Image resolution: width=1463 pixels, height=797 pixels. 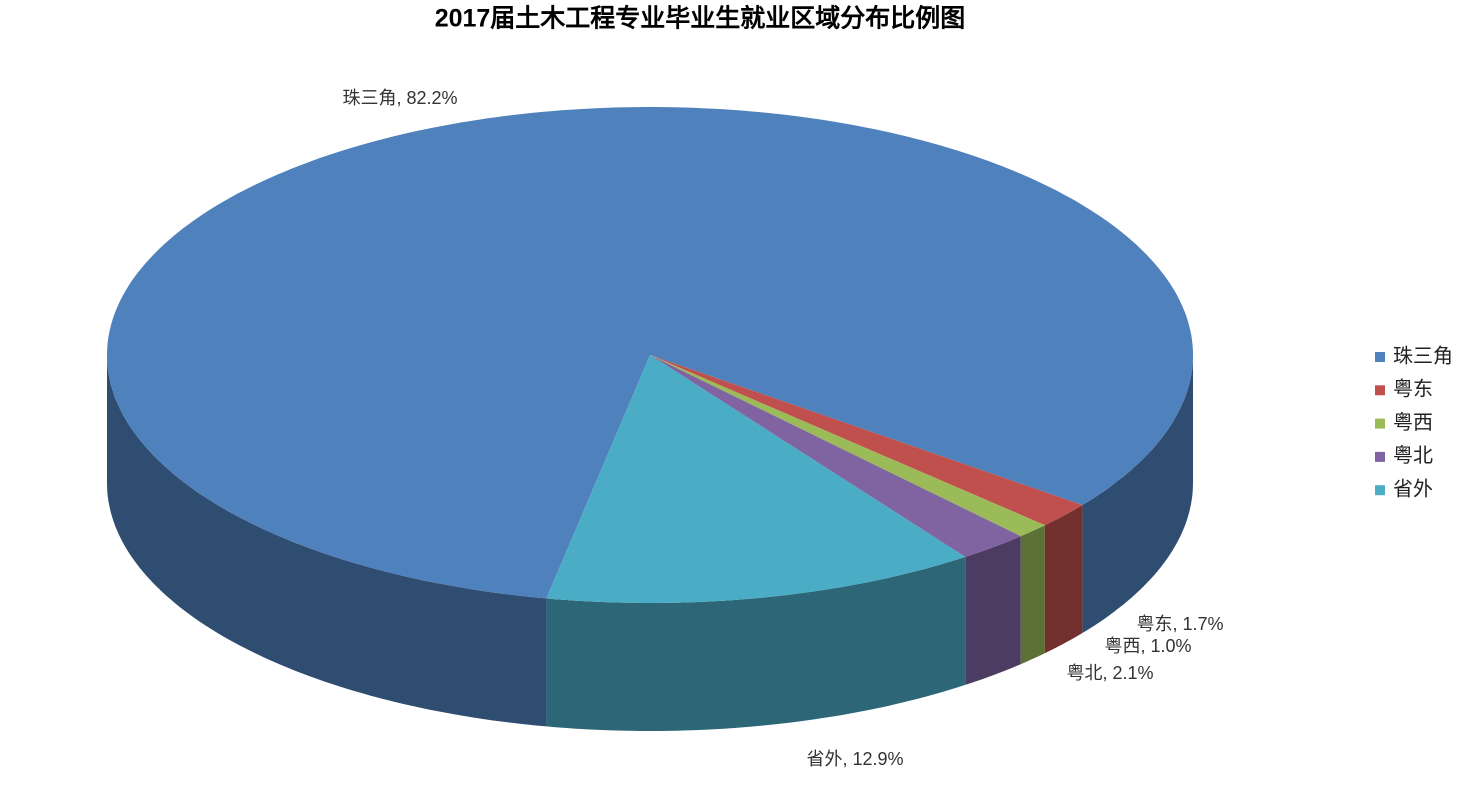 I want to click on legend-label: 省外, so click(x=1413, y=488).